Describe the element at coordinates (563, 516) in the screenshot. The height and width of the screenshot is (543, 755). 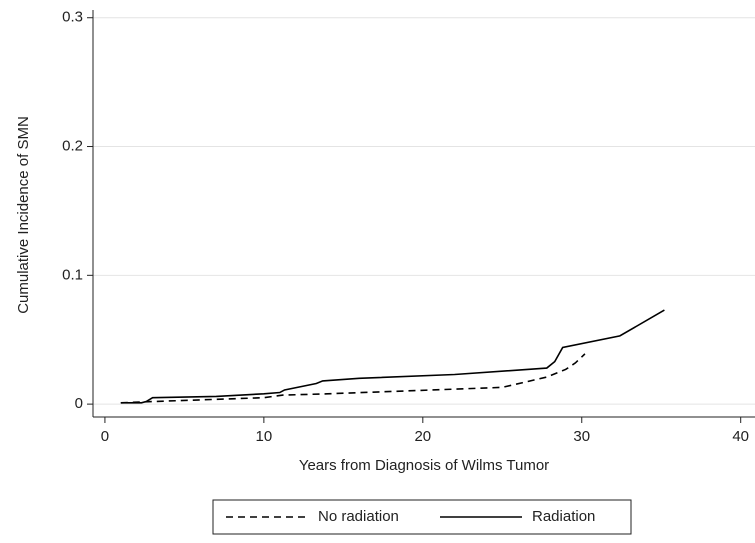
I see `legend-label: Radiation` at that location.